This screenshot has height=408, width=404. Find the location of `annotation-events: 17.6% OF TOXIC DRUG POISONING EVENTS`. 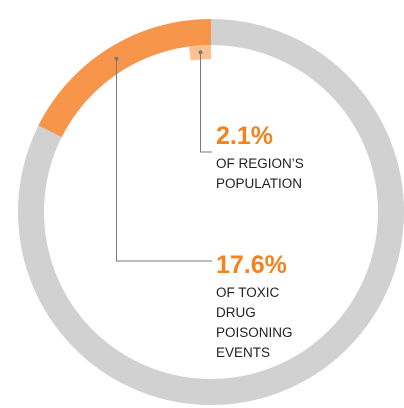

annotation-events: 17.6% OF TOXIC DRUG POISONING EVENTS is located at coordinates (254, 305).